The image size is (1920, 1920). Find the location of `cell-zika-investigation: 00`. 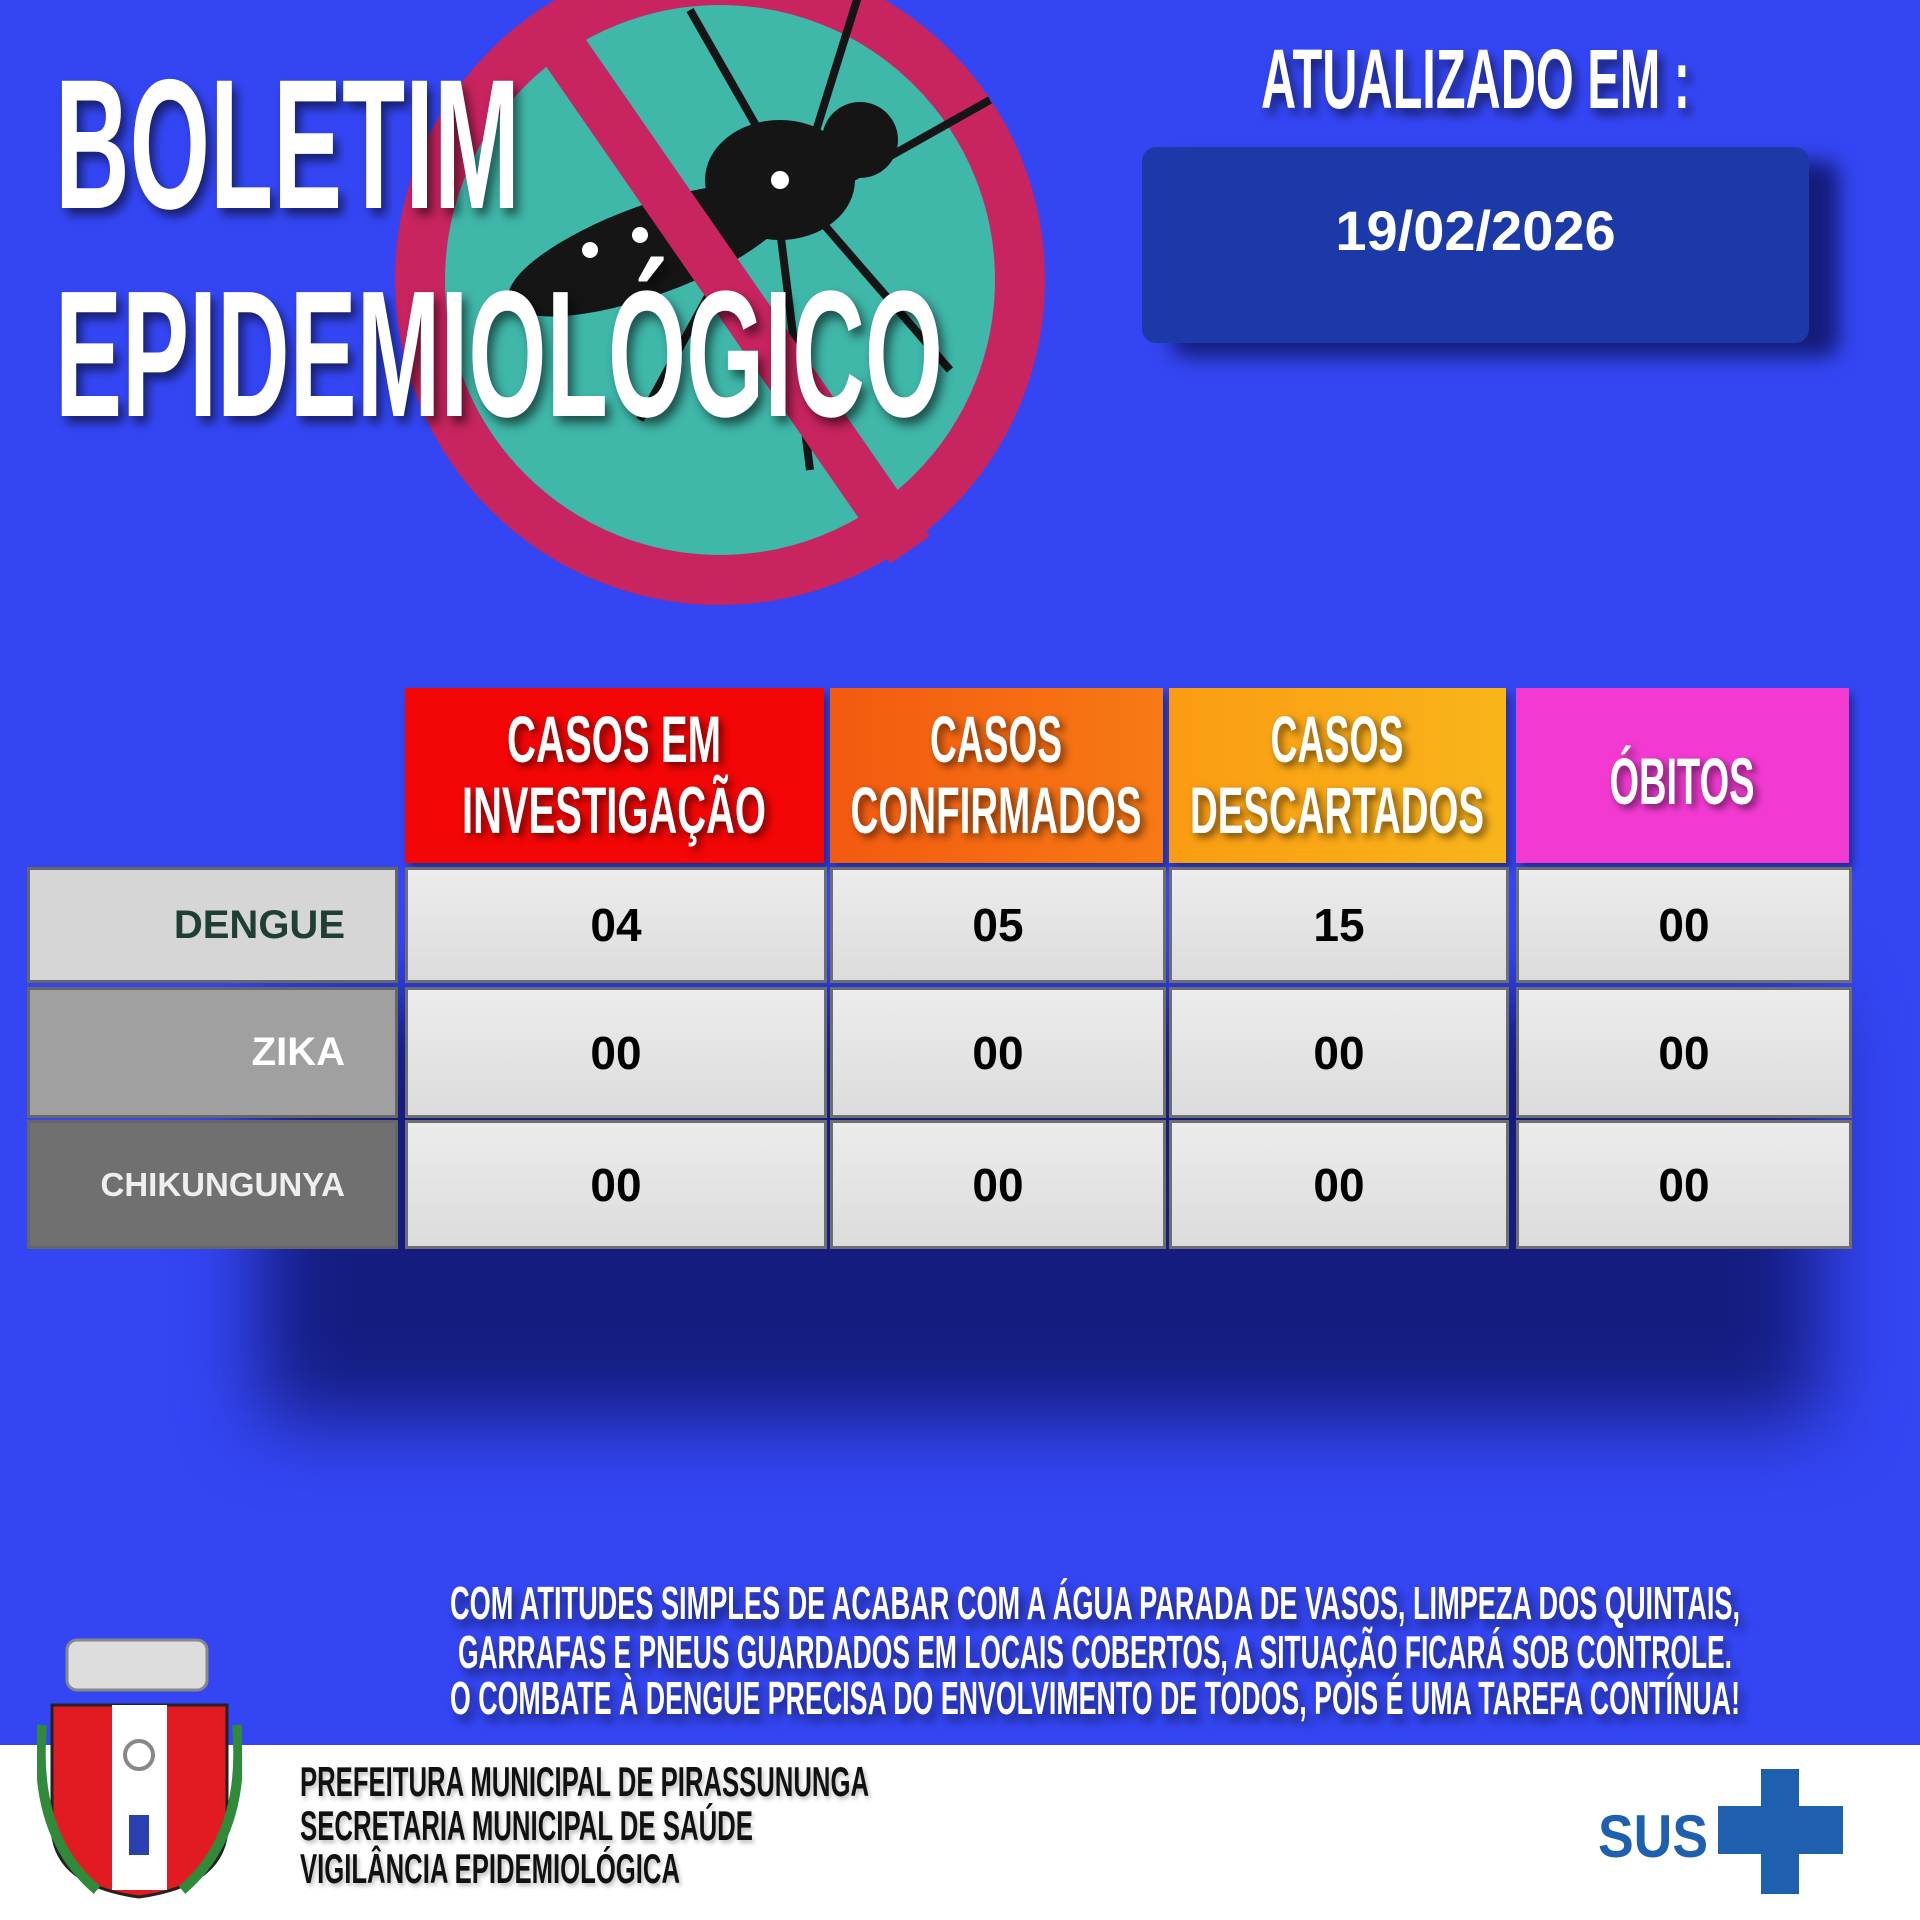

cell-zika-investigation: 00 is located at coordinates (616, 1052).